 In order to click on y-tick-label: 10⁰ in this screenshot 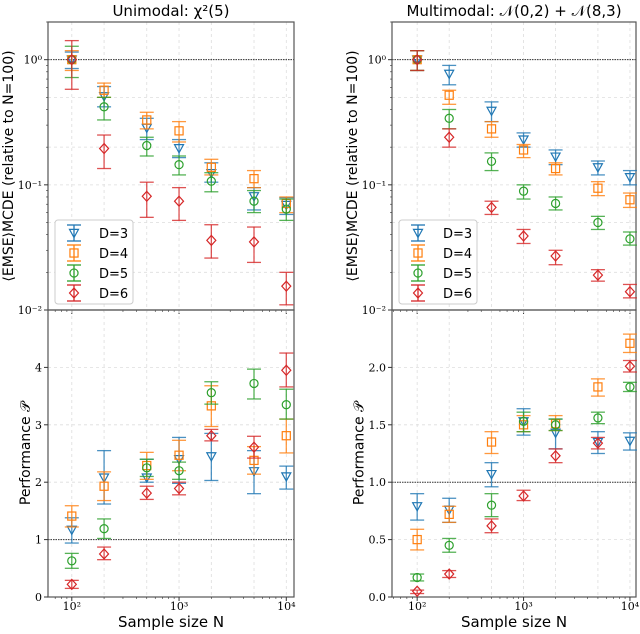, I will do `click(33, 60)`.